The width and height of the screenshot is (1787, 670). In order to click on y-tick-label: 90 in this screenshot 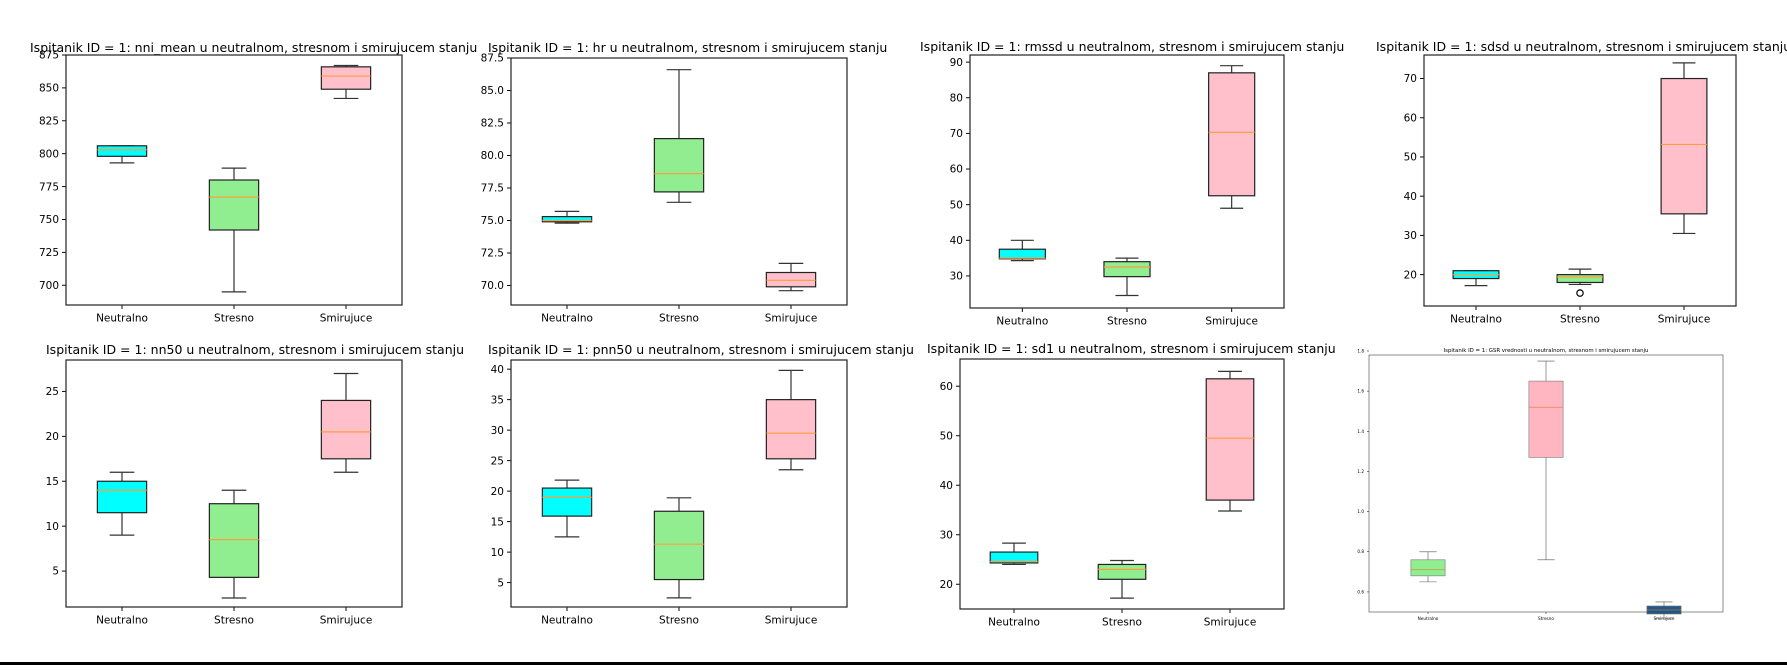, I will do `click(956, 63)`.